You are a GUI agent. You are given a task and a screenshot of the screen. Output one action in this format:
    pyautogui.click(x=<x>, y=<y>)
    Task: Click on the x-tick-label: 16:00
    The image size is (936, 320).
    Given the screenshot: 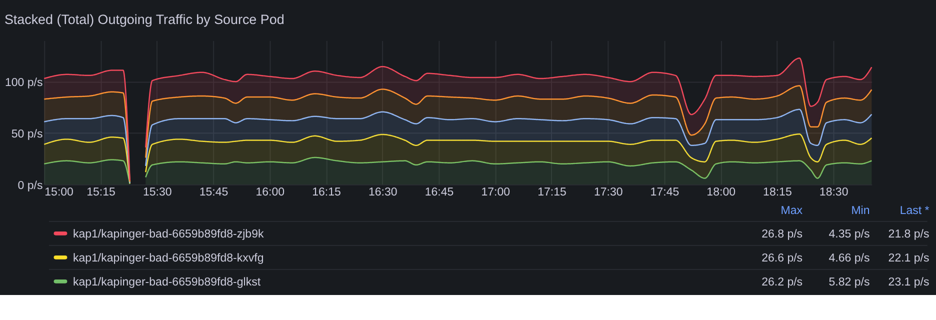 What is the action you would take?
    pyautogui.click(x=270, y=192)
    